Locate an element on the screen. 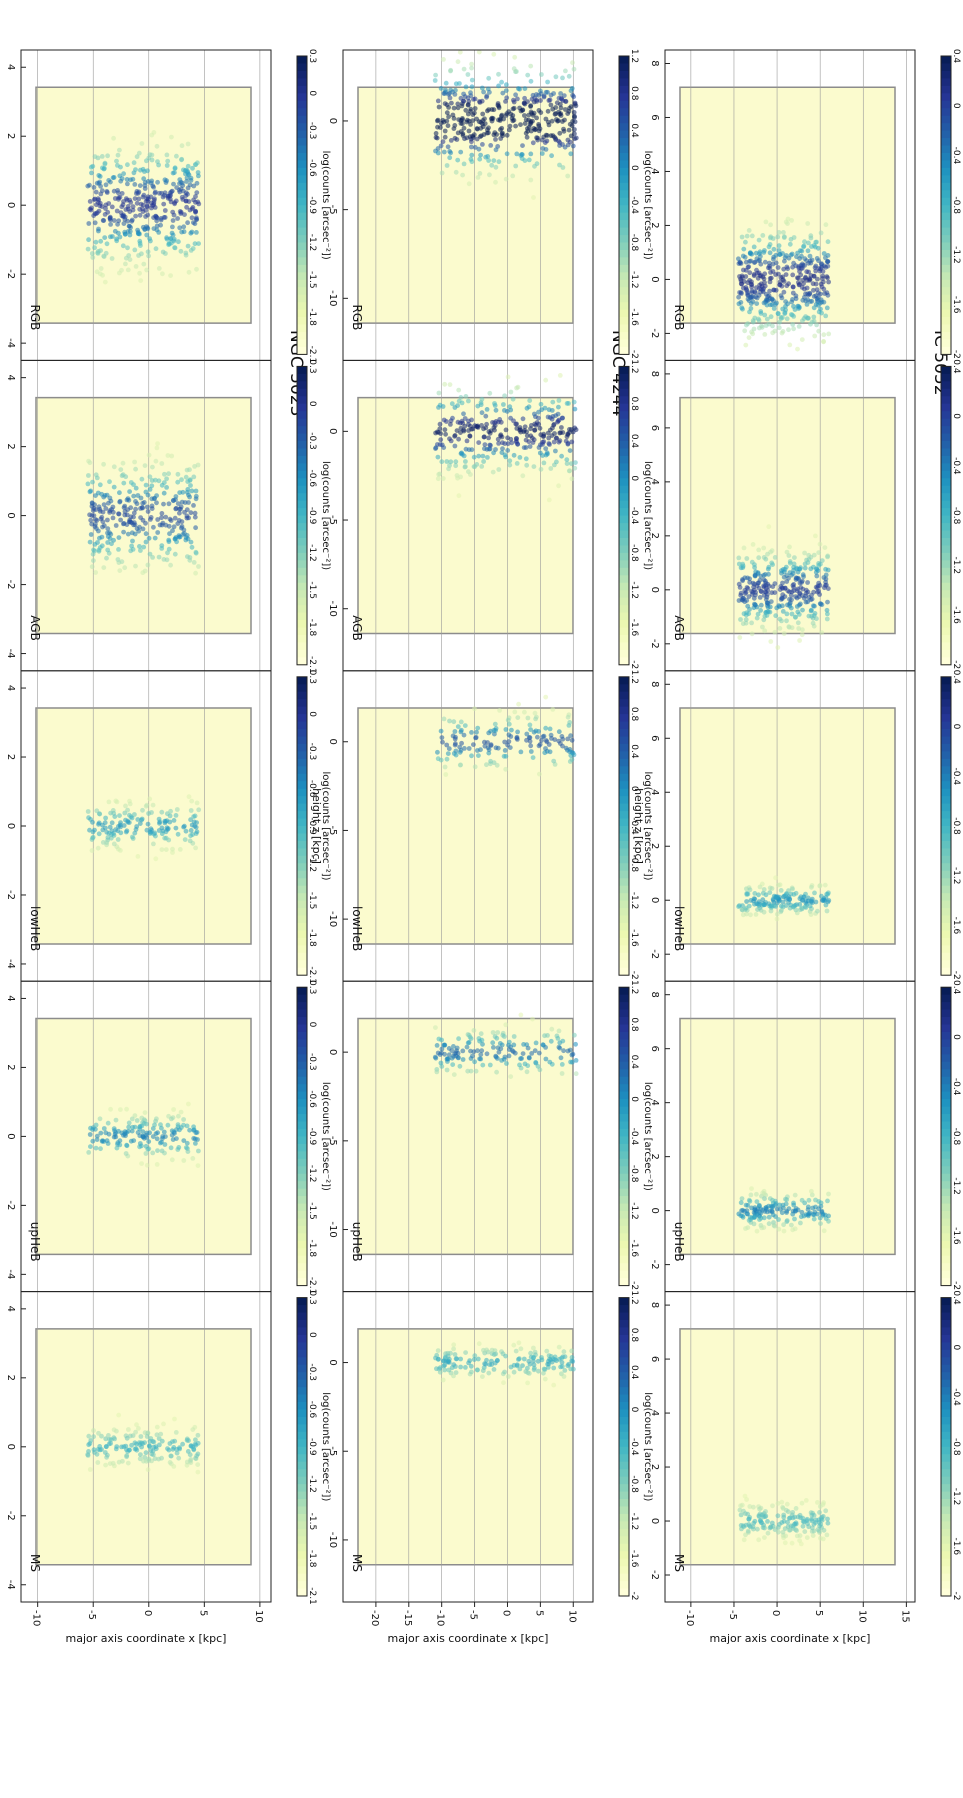  colorbar-tick-label: -1.6 is located at coordinates (956, 926).